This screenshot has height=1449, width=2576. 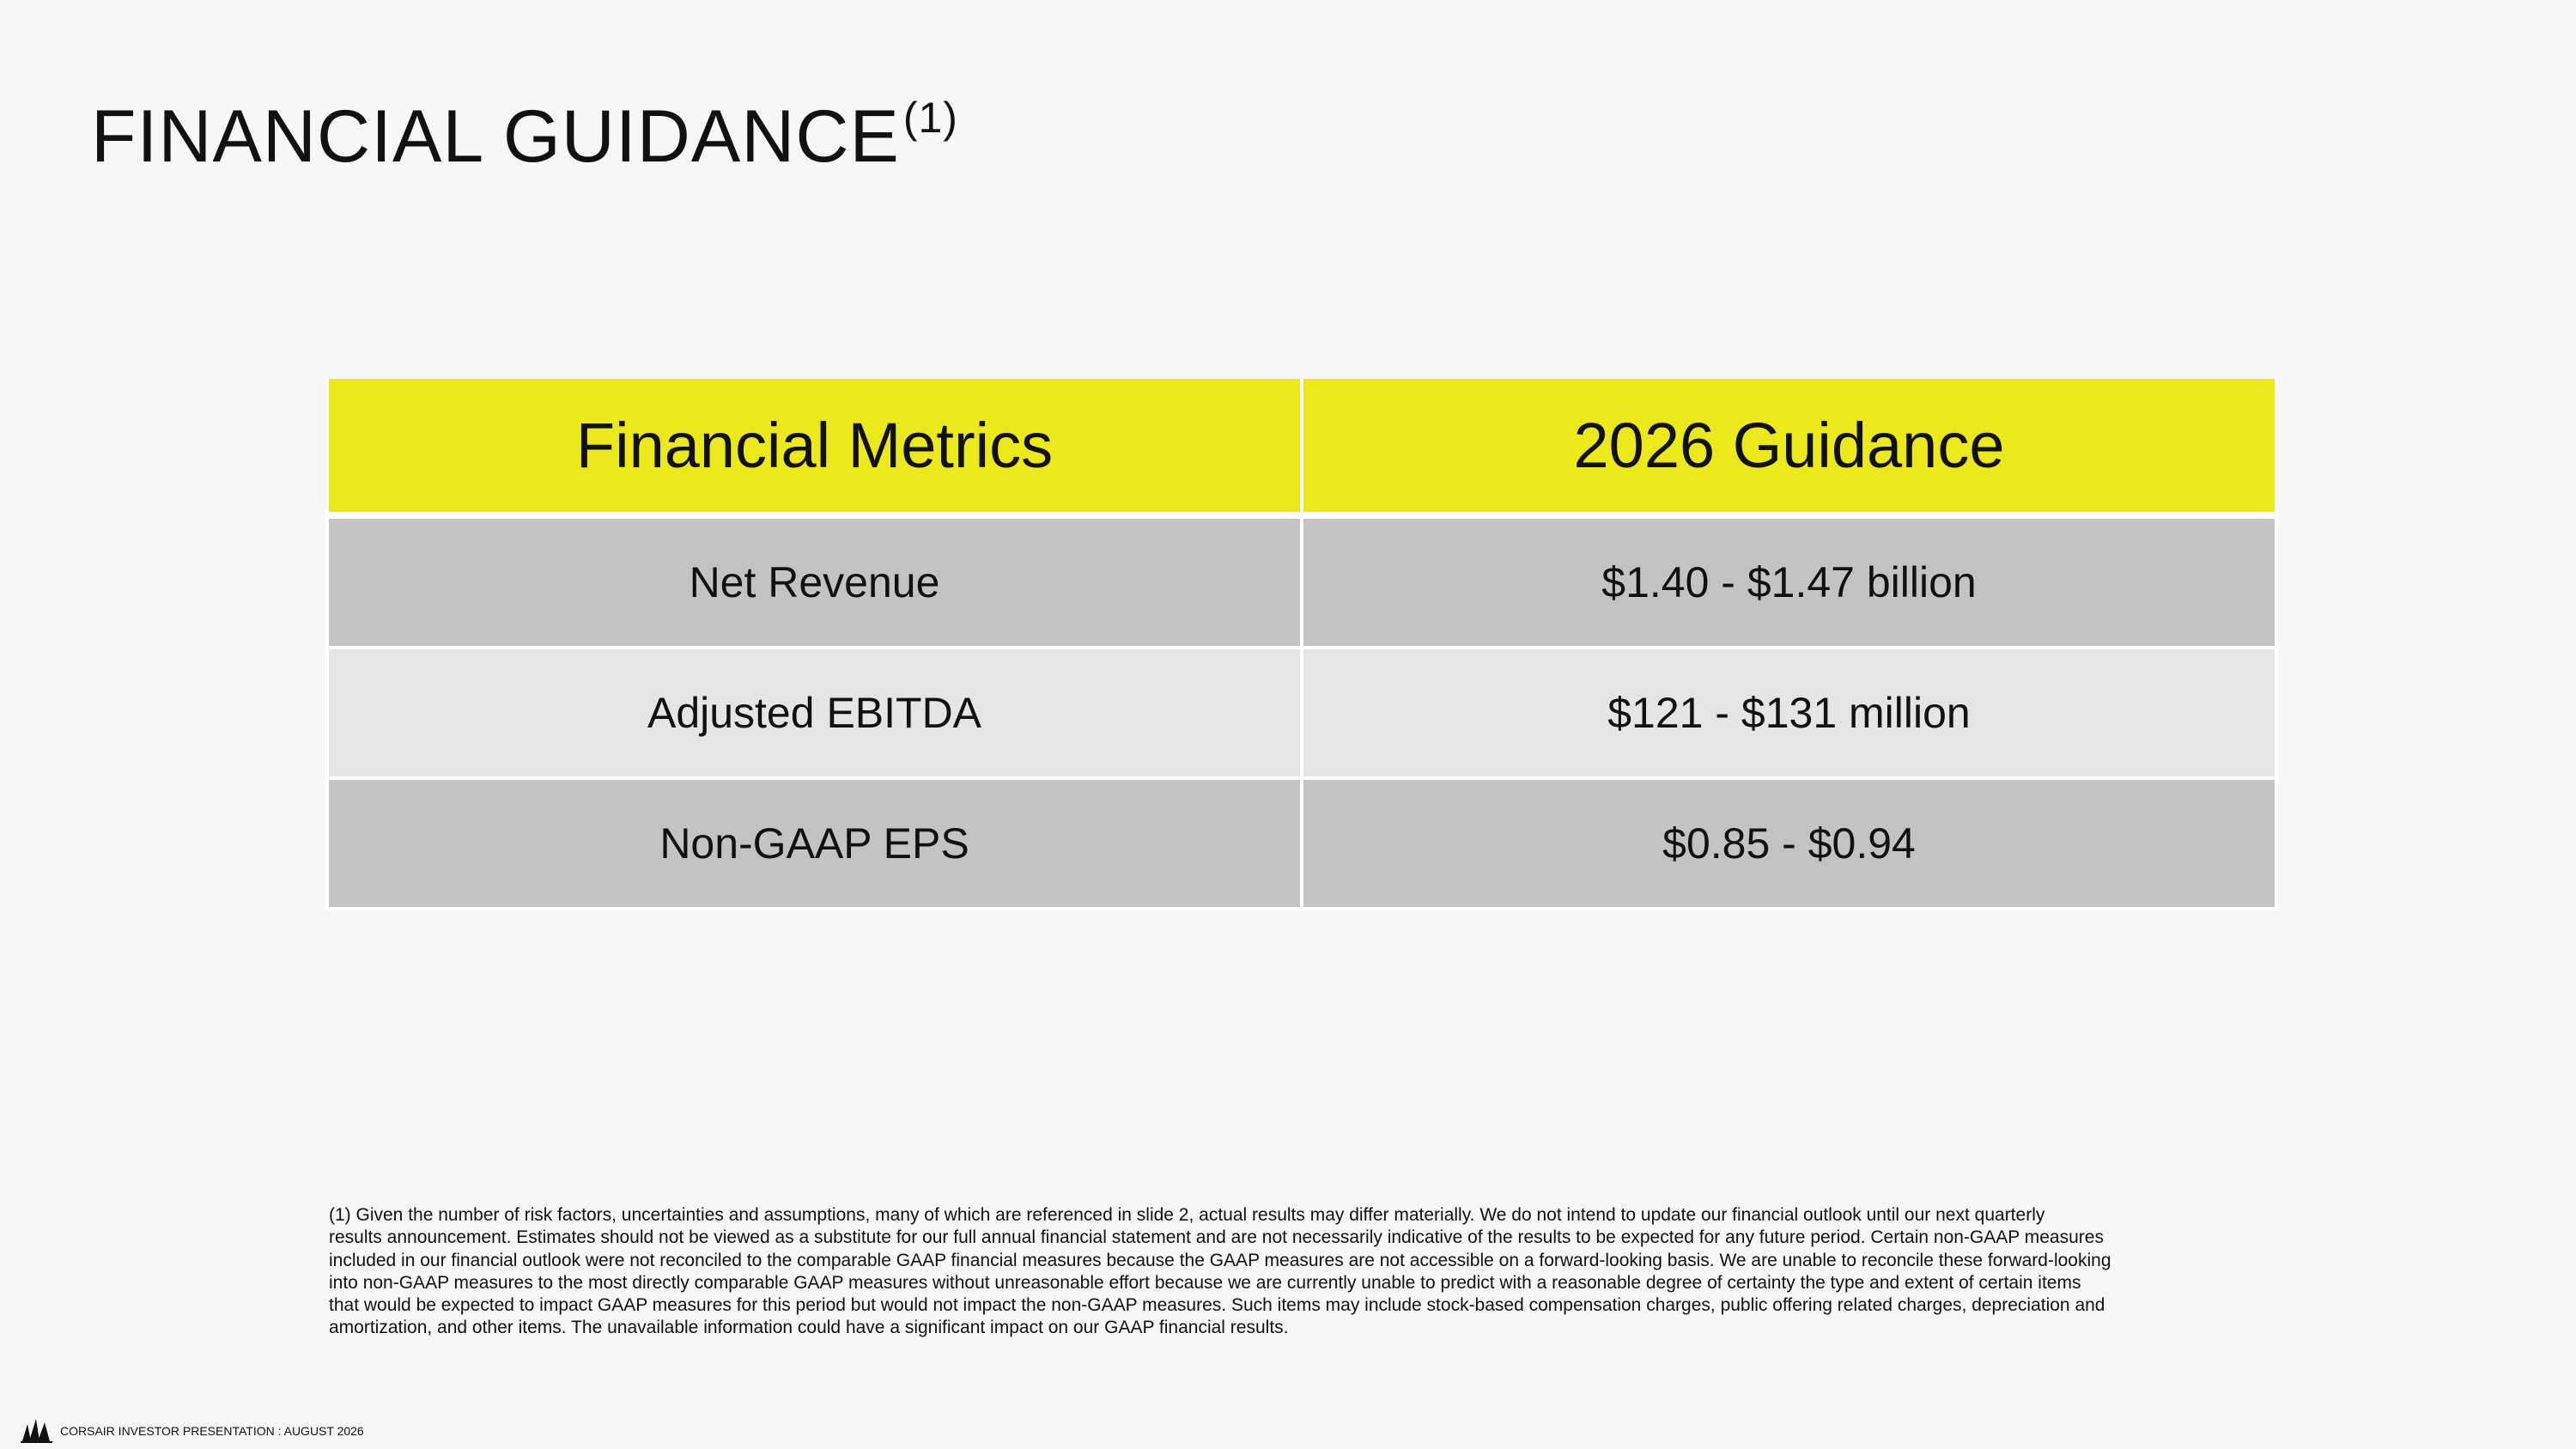 What do you see at coordinates (1789, 449) in the screenshot?
I see `column-header: 2026 Guidance` at bounding box center [1789, 449].